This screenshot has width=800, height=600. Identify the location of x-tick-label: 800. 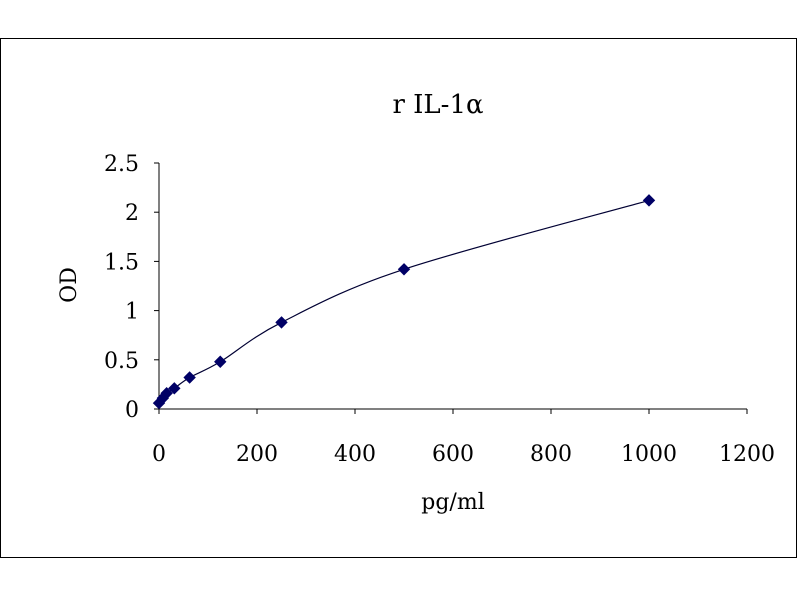
(551, 454).